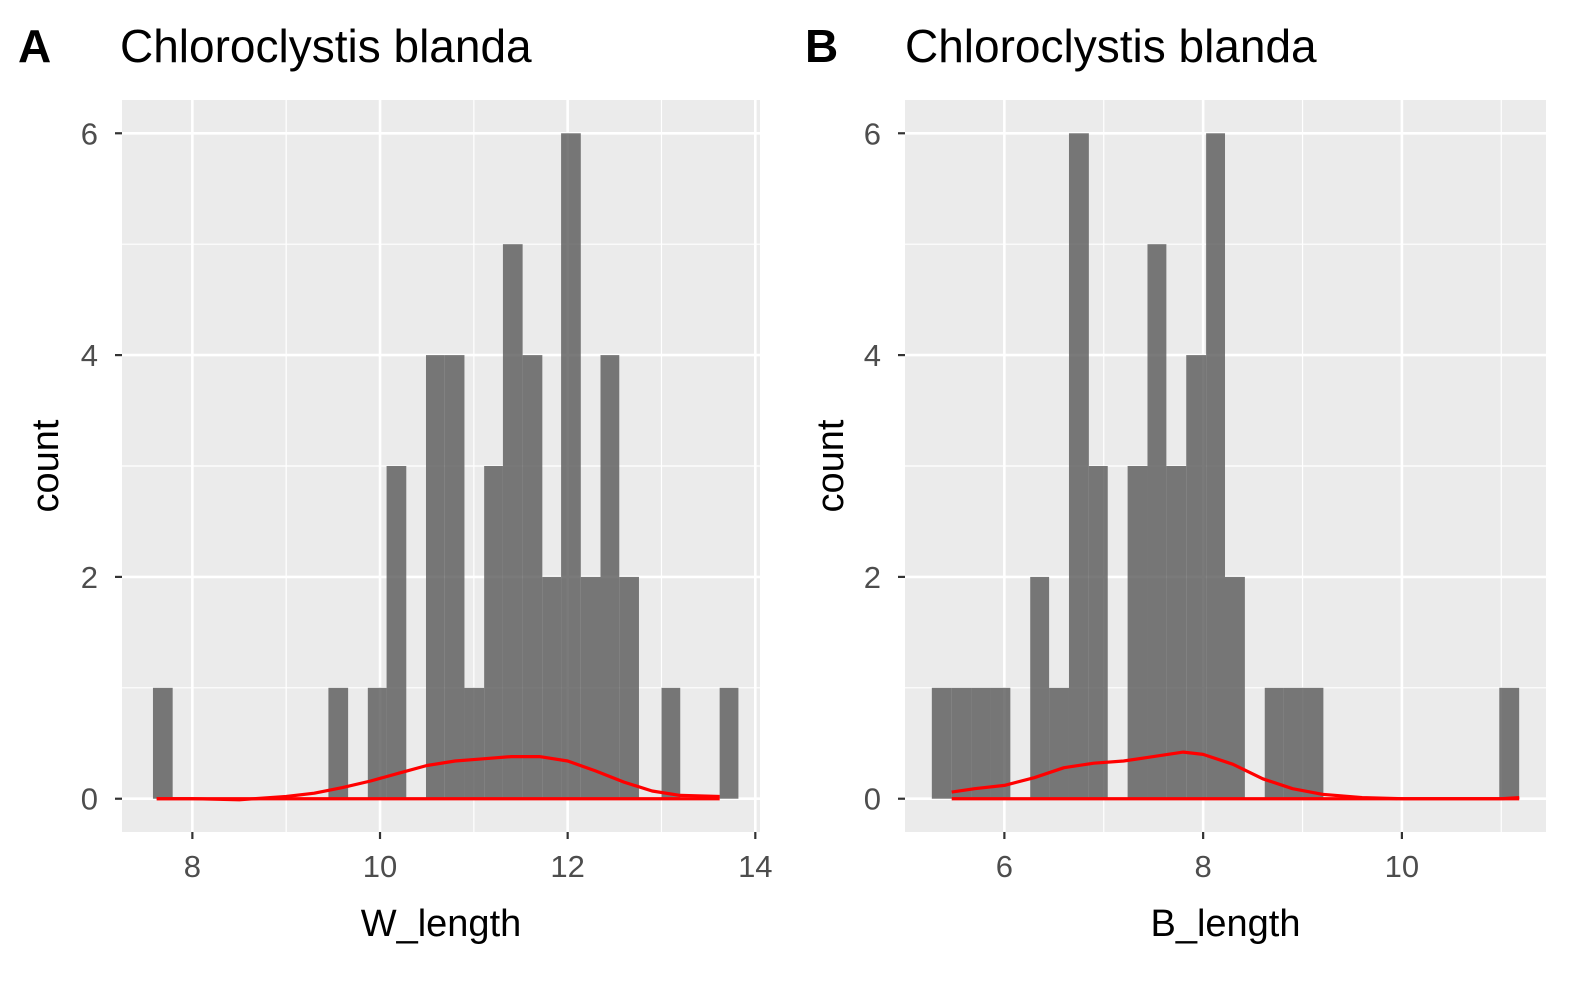 The width and height of the screenshot is (1593, 989). I want to click on density-curve, so click(438, 778).